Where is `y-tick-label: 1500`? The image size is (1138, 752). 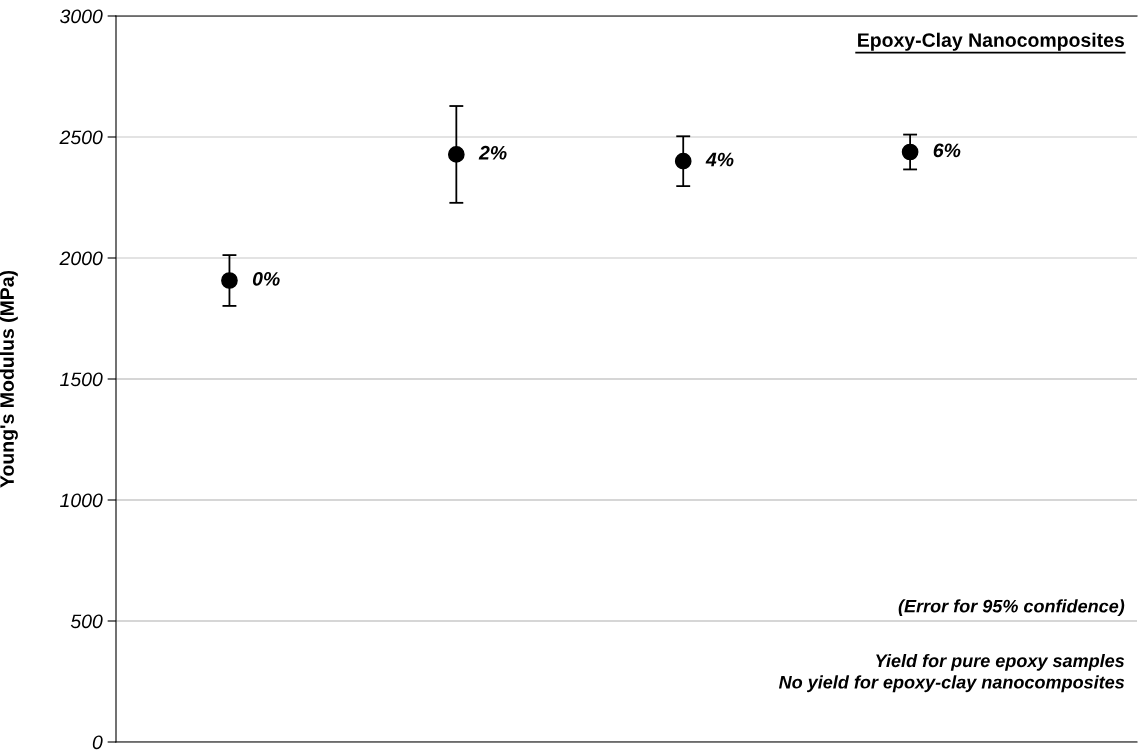
y-tick-label: 1500 is located at coordinates (81, 379).